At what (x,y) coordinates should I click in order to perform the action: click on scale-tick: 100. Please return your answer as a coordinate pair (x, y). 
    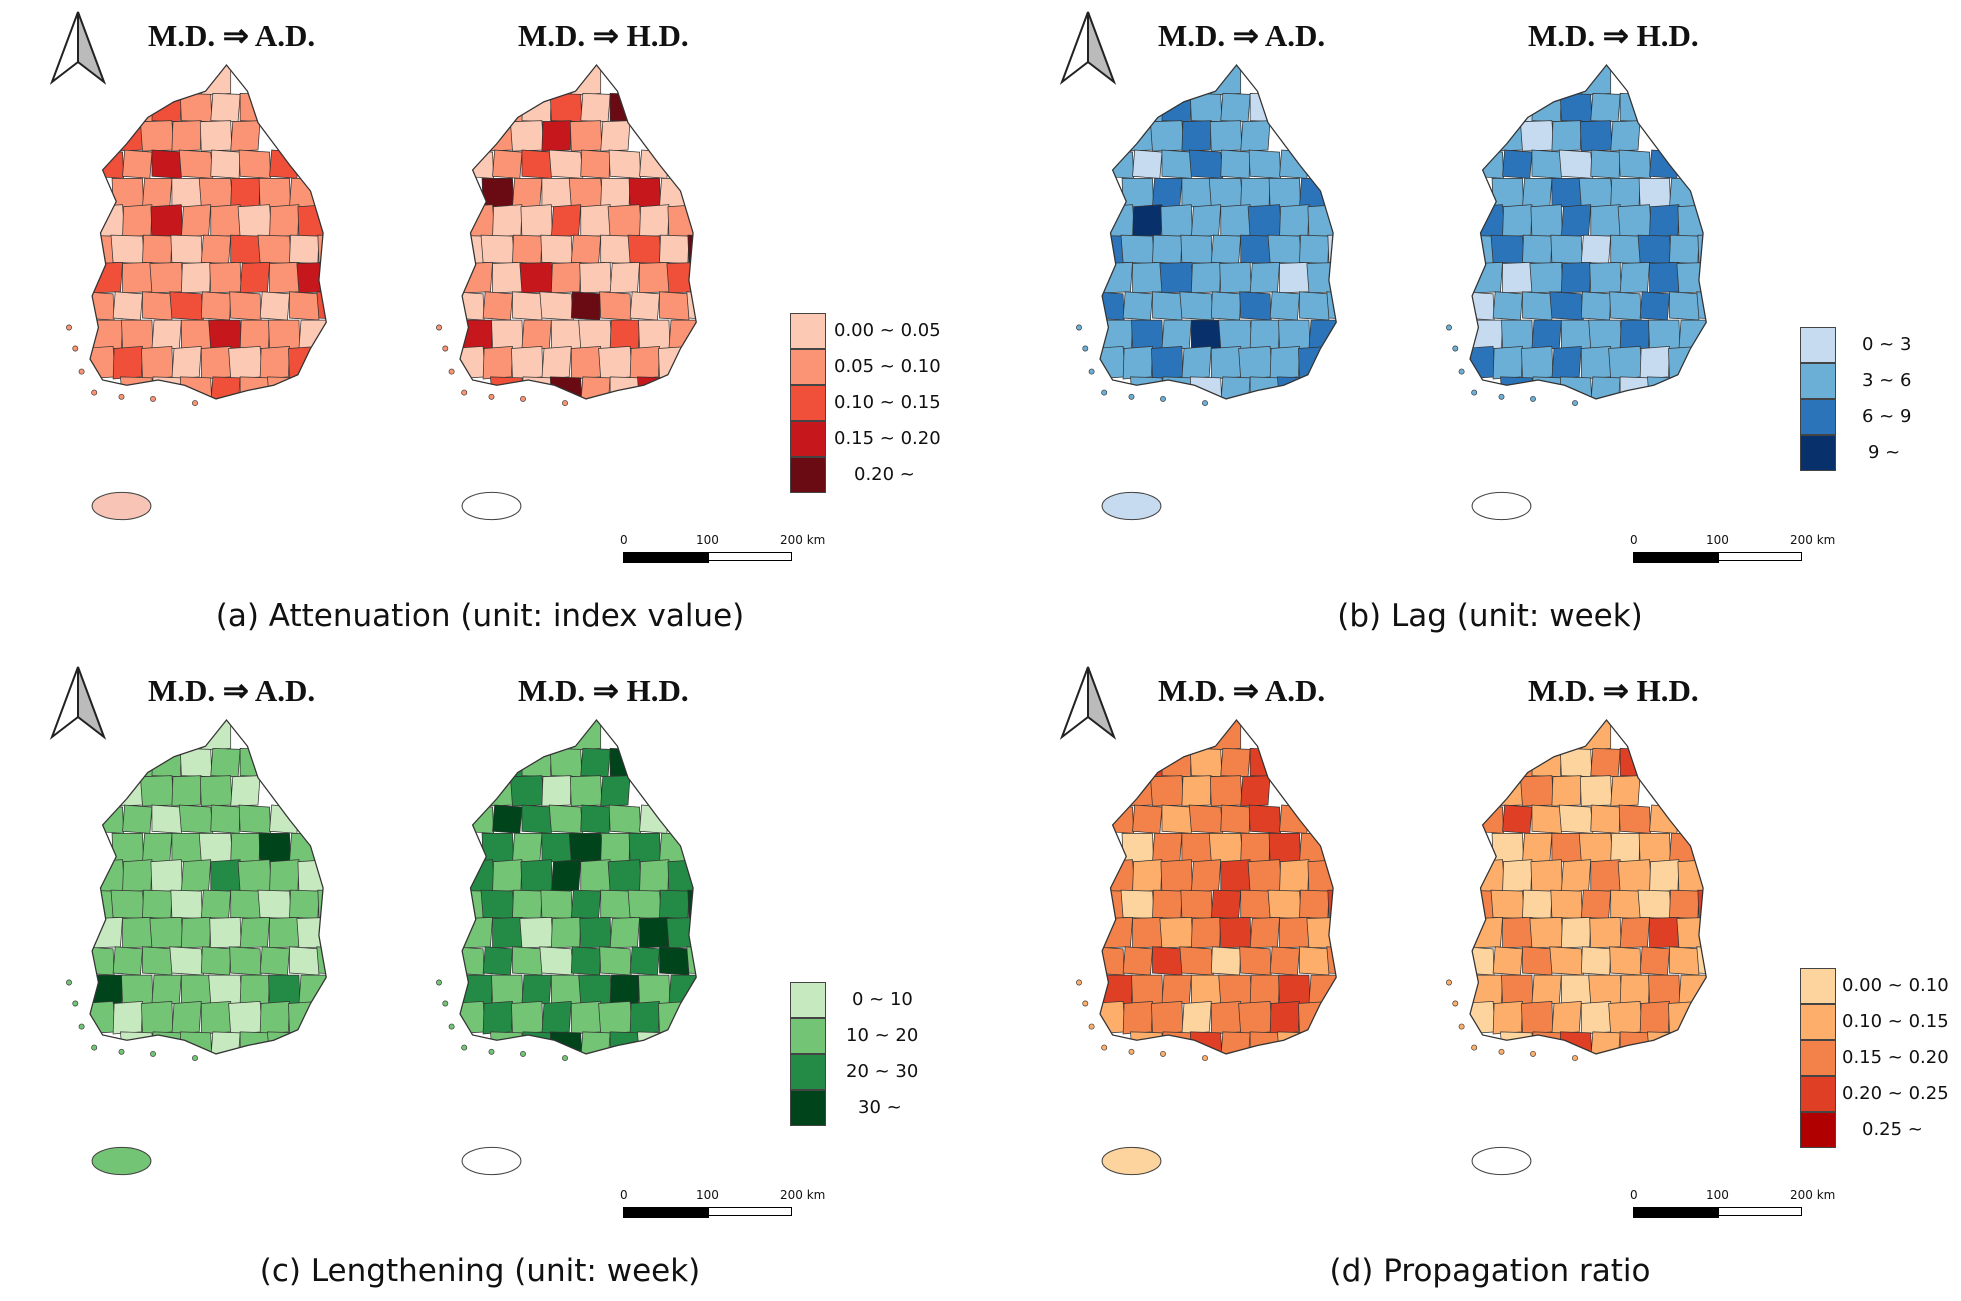
    Looking at the image, I should click on (707, 1195).